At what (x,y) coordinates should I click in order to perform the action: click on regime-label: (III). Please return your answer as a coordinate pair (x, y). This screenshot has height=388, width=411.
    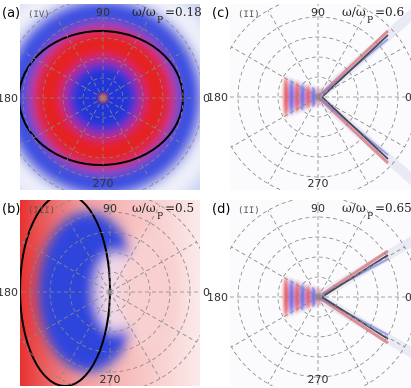
    Looking at the image, I should click on (41, 211).